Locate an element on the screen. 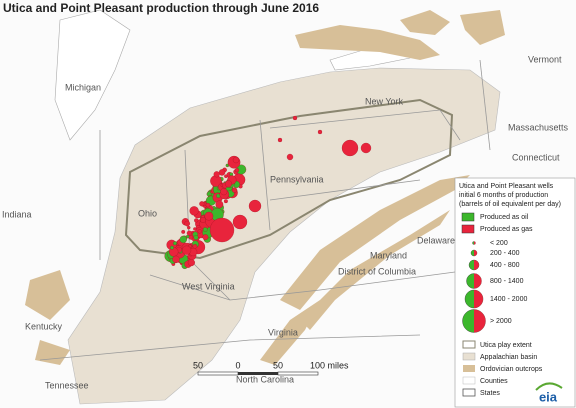 This screenshot has height=408, width=576. legend-label: 200 - 400 is located at coordinates (505, 253).